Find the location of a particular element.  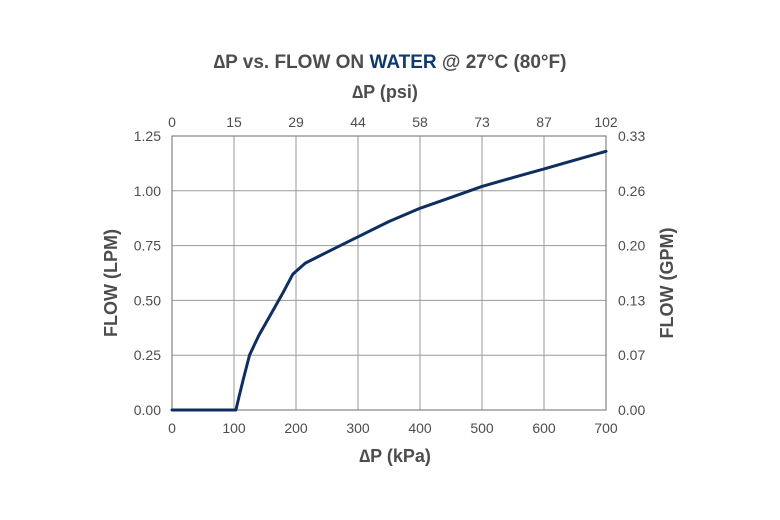

x-tick-label: 700 is located at coordinates (606, 428).